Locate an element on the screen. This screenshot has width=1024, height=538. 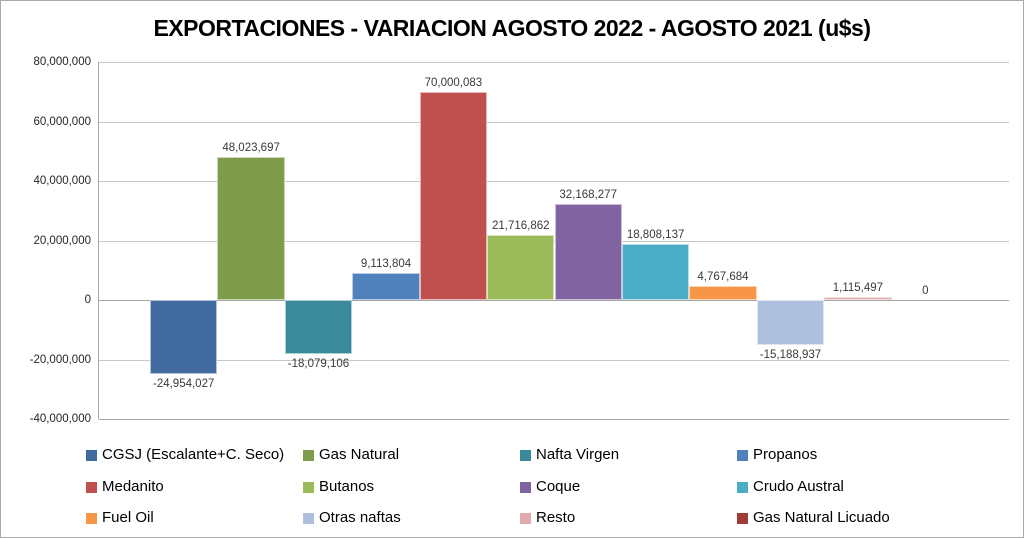
legend-label: Fuel Oil is located at coordinates (128, 517).